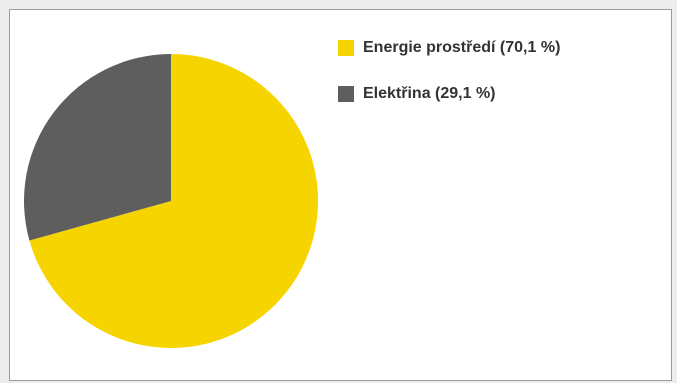 The image size is (677, 383). I want to click on legend-item-elektrina: Elektřina (29,1 %), so click(449, 94).